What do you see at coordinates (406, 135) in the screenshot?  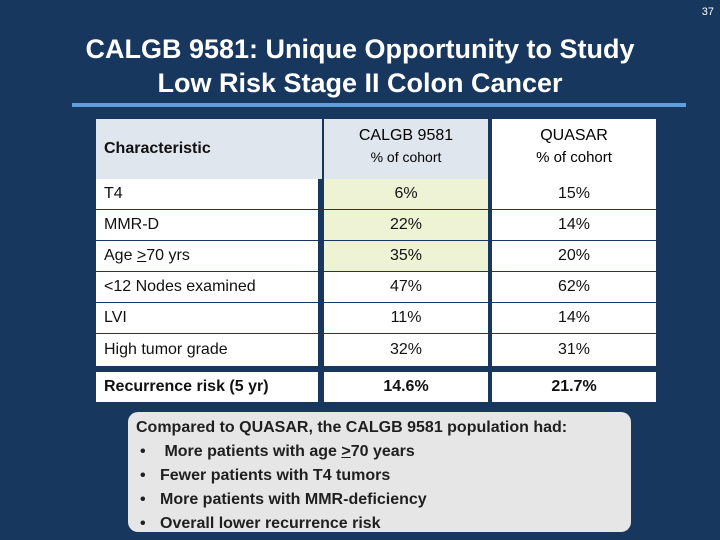 I see `header-calgb-name: CALGB 9581` at bounding box center [406, 135].